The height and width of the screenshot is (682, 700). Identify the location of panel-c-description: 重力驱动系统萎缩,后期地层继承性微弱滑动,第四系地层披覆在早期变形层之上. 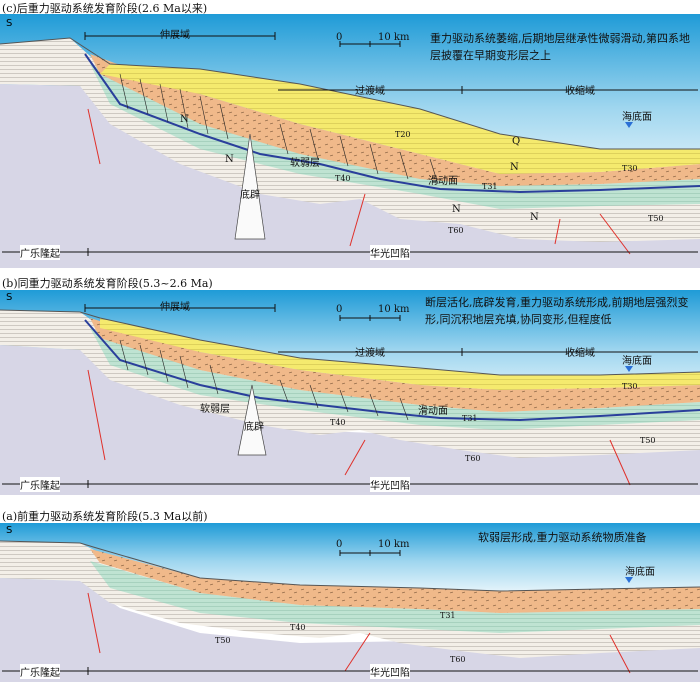
(560, 47).